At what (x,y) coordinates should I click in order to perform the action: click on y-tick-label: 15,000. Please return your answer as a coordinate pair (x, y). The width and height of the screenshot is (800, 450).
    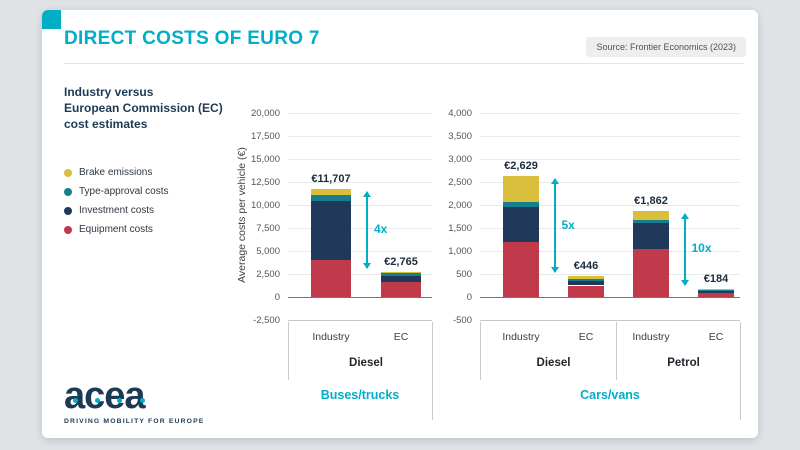
    Looking at the image, I should click on (265, 159).